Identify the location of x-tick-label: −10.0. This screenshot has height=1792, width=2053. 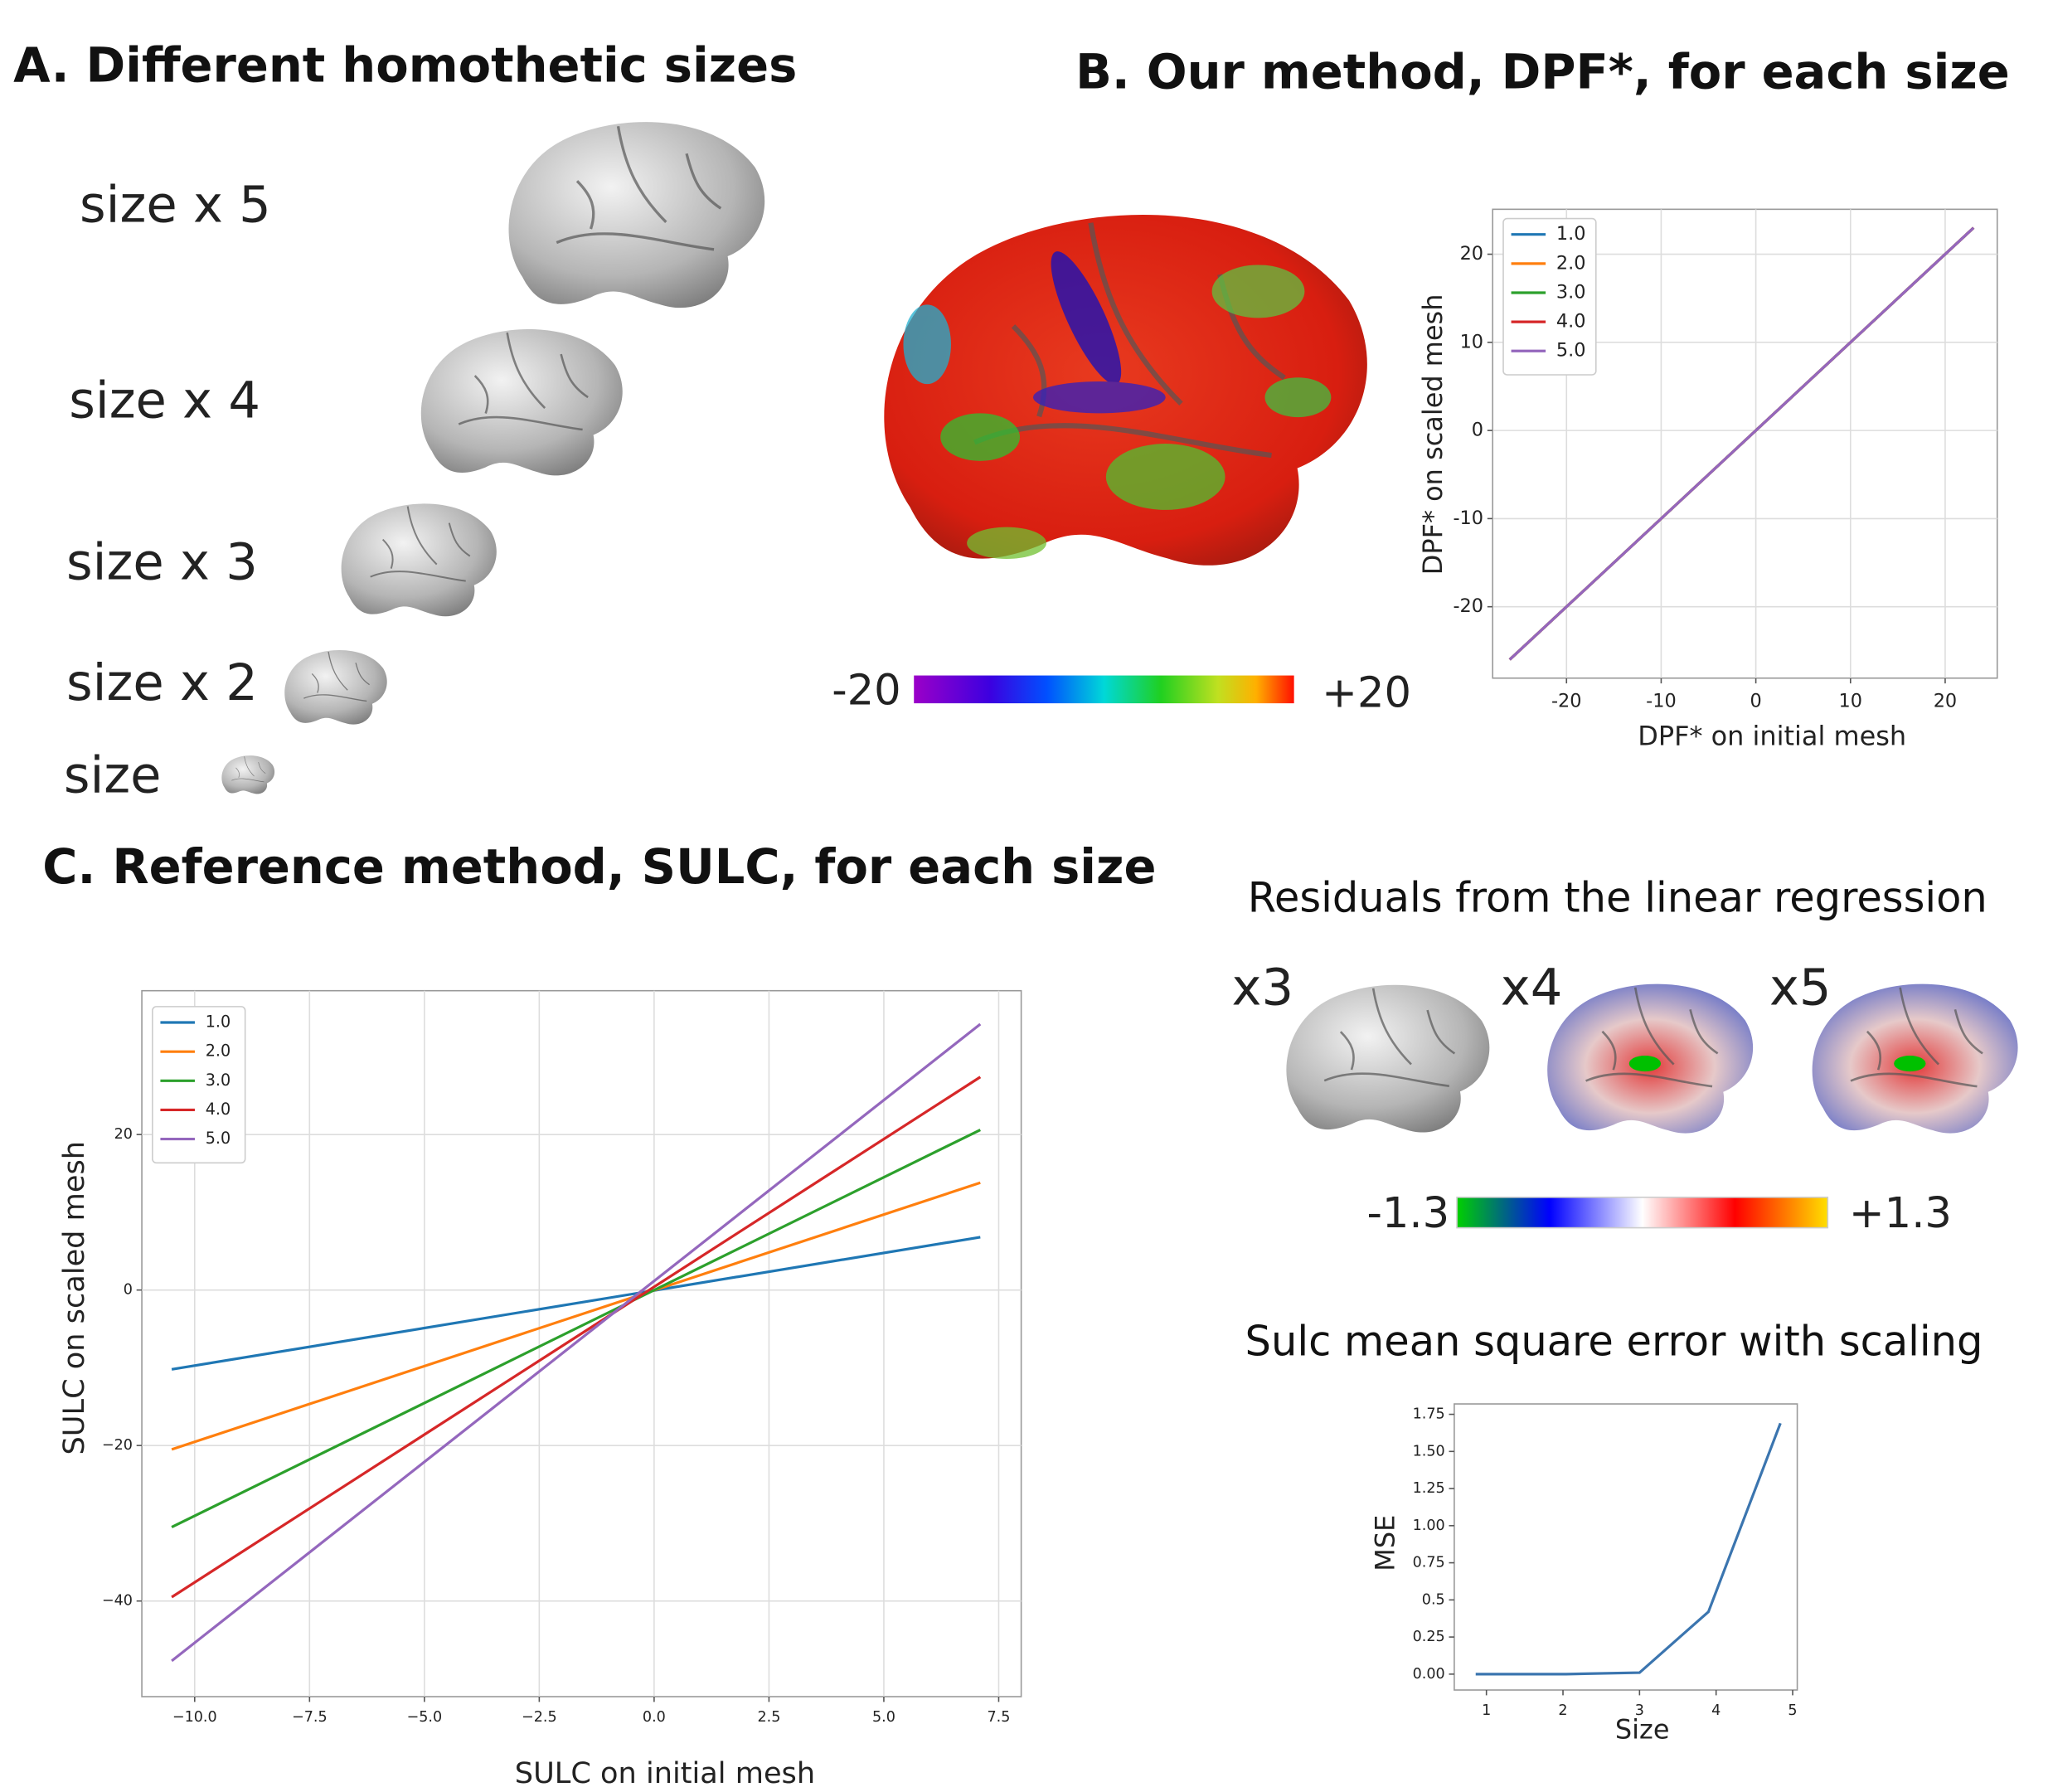
(194, 1717).